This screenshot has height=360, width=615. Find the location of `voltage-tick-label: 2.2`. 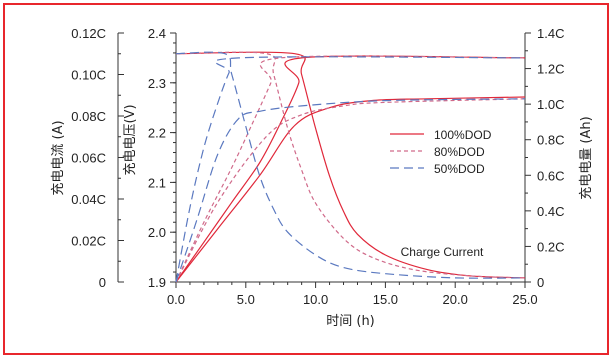

voltage-tick-label: 2.2 is located at coordinates (157, 133).